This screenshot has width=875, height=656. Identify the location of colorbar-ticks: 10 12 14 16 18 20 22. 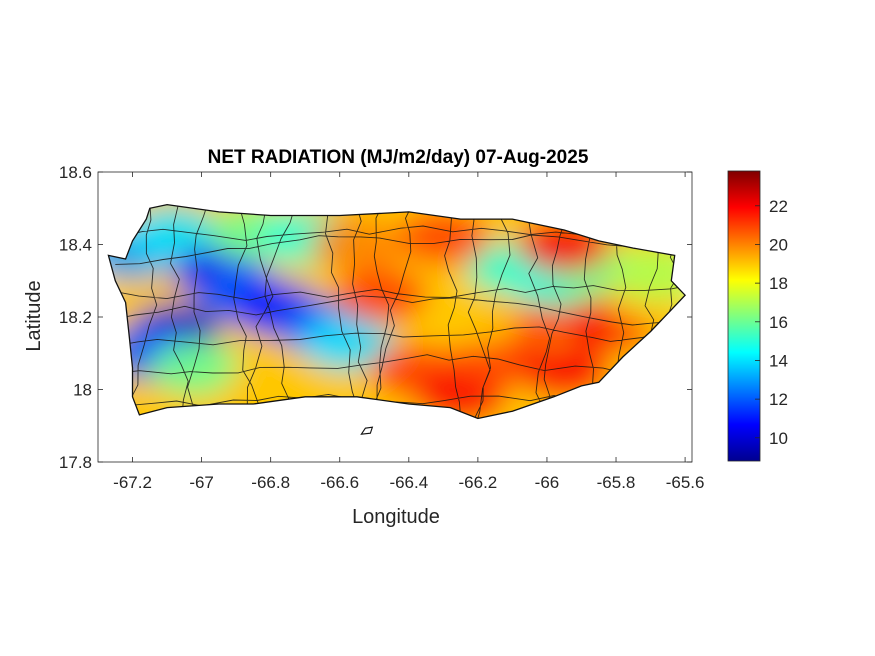
(771, 322).